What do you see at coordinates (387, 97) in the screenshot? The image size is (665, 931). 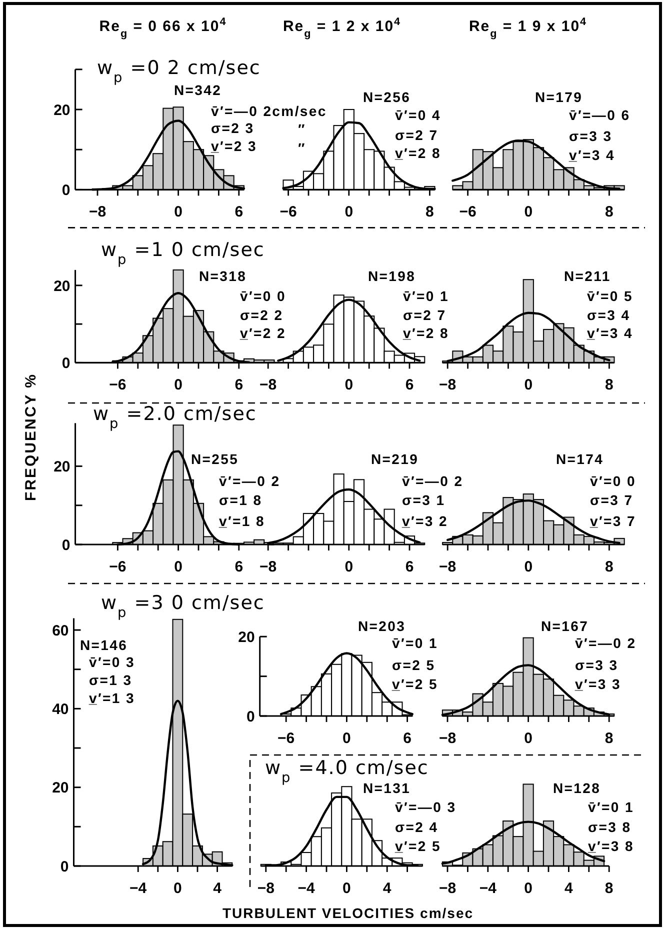 I see `text: N=256` at bounding box center [387, 97].